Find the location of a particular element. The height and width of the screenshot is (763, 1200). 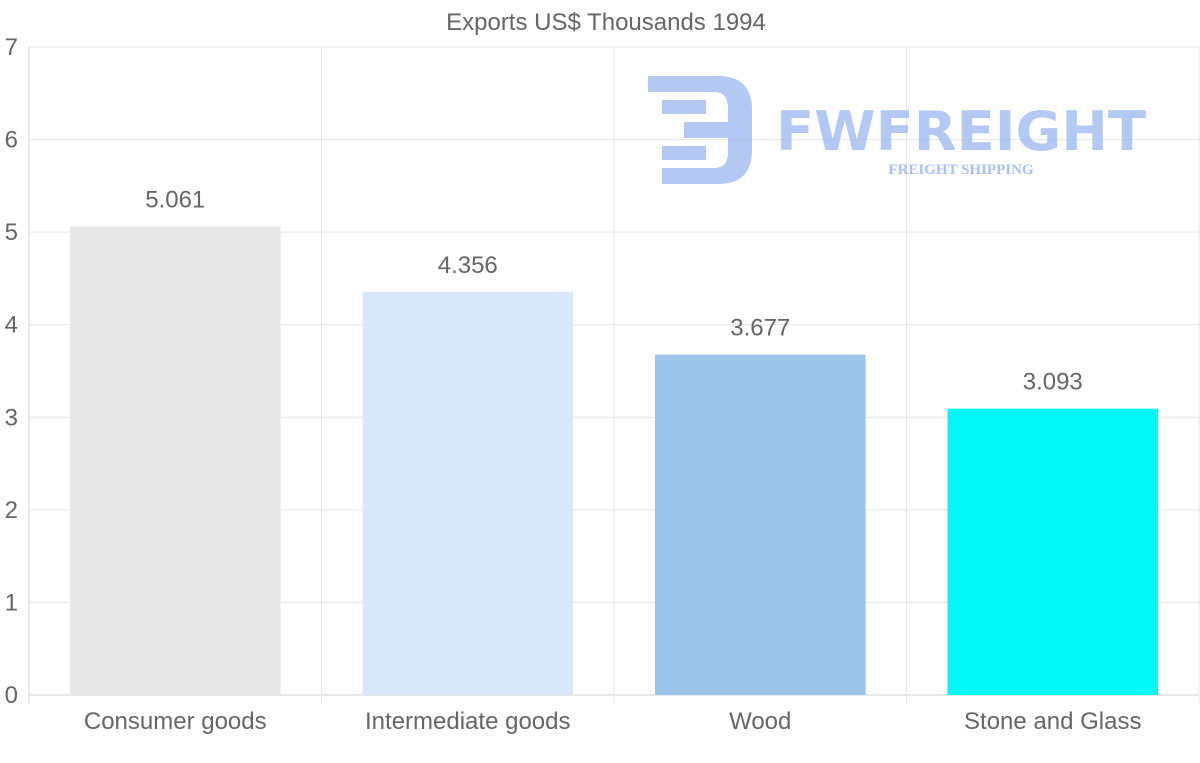

data-label: 4.356 is located at coordinates (468, 265).